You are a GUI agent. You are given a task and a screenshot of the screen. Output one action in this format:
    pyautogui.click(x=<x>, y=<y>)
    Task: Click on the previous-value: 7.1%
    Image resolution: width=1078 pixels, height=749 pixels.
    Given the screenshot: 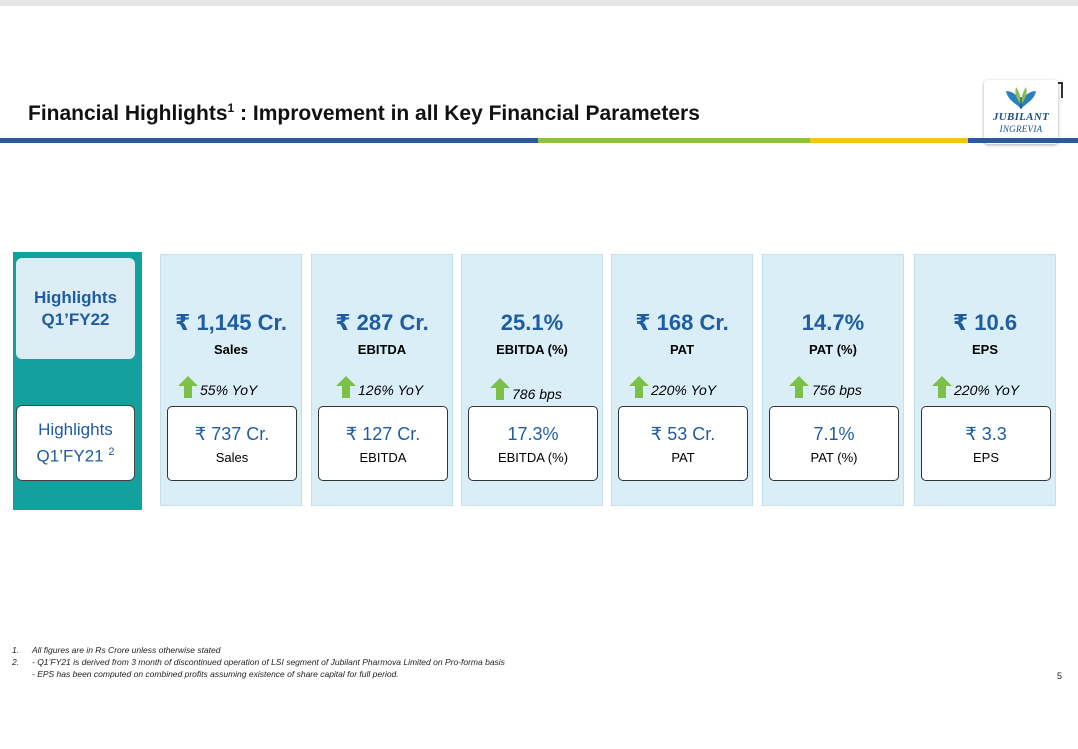 What is the action you would take?
    pyautogui.click(x=834, y=434)
    